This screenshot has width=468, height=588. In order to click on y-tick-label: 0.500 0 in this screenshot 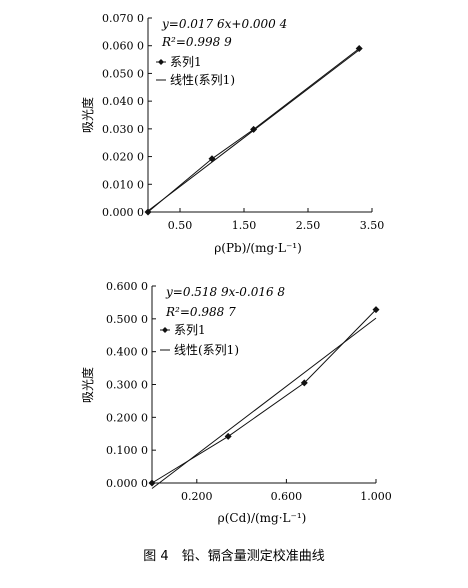, I will do `click(127, 319)`.